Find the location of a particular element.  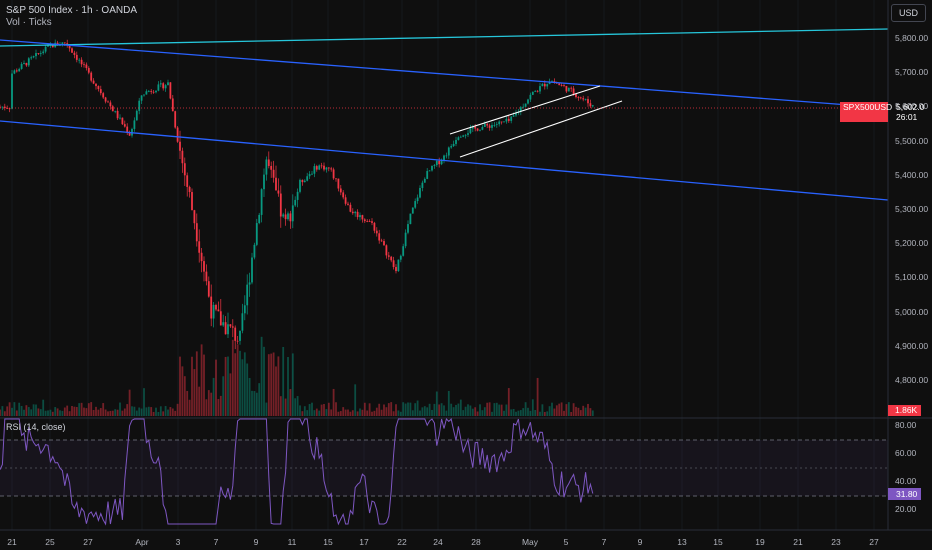

rsi-title: RSI (14, close) is located at coordinates (36, 427).